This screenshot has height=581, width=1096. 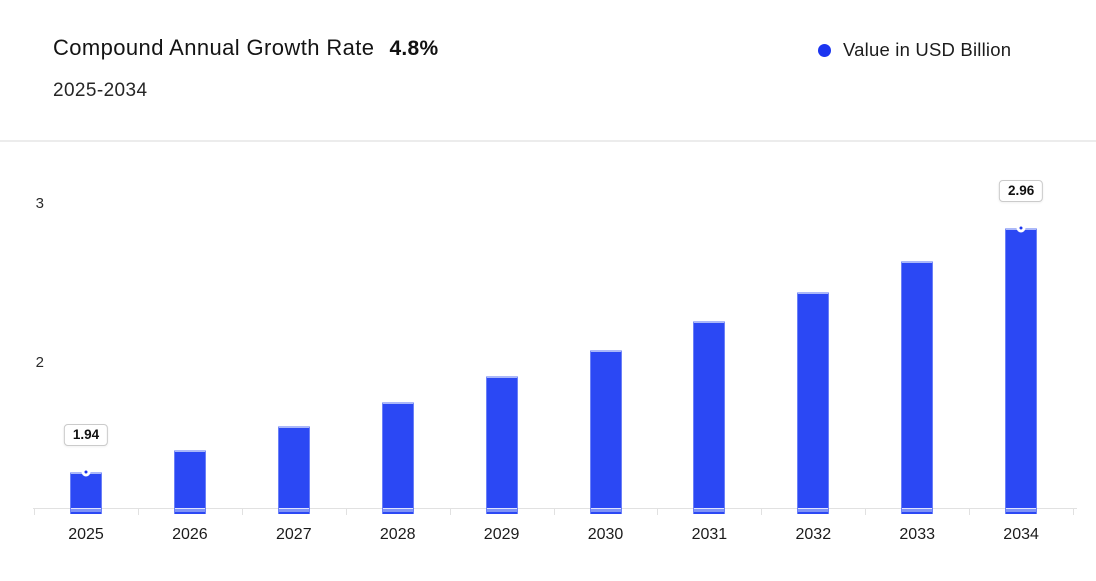 What do you see at coordinates (100, 90) in the screenshot?
I see `page-subtitle: 2025-2034` at bounding box center [100, 90].